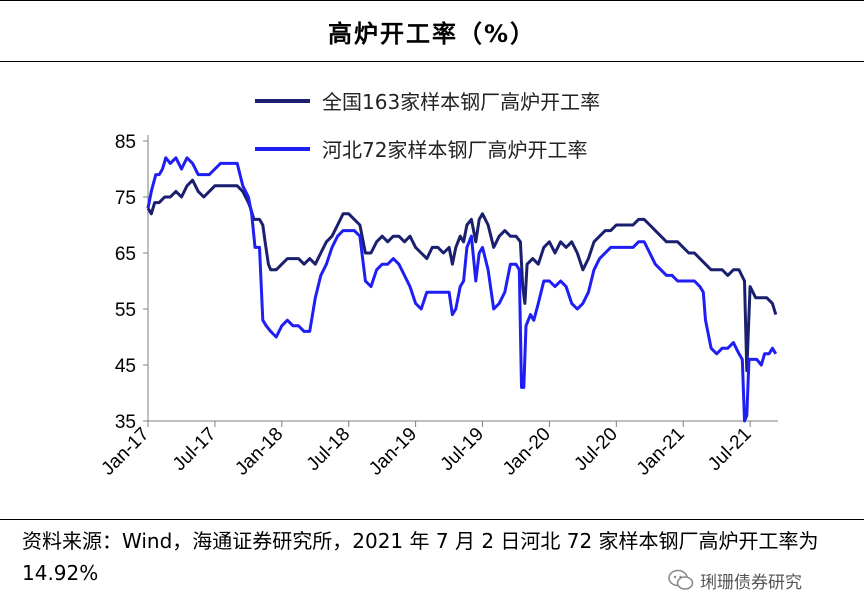 This screenshot has height=616, width=864. I want to click on y-tick-label: 75, so click(125, 198).